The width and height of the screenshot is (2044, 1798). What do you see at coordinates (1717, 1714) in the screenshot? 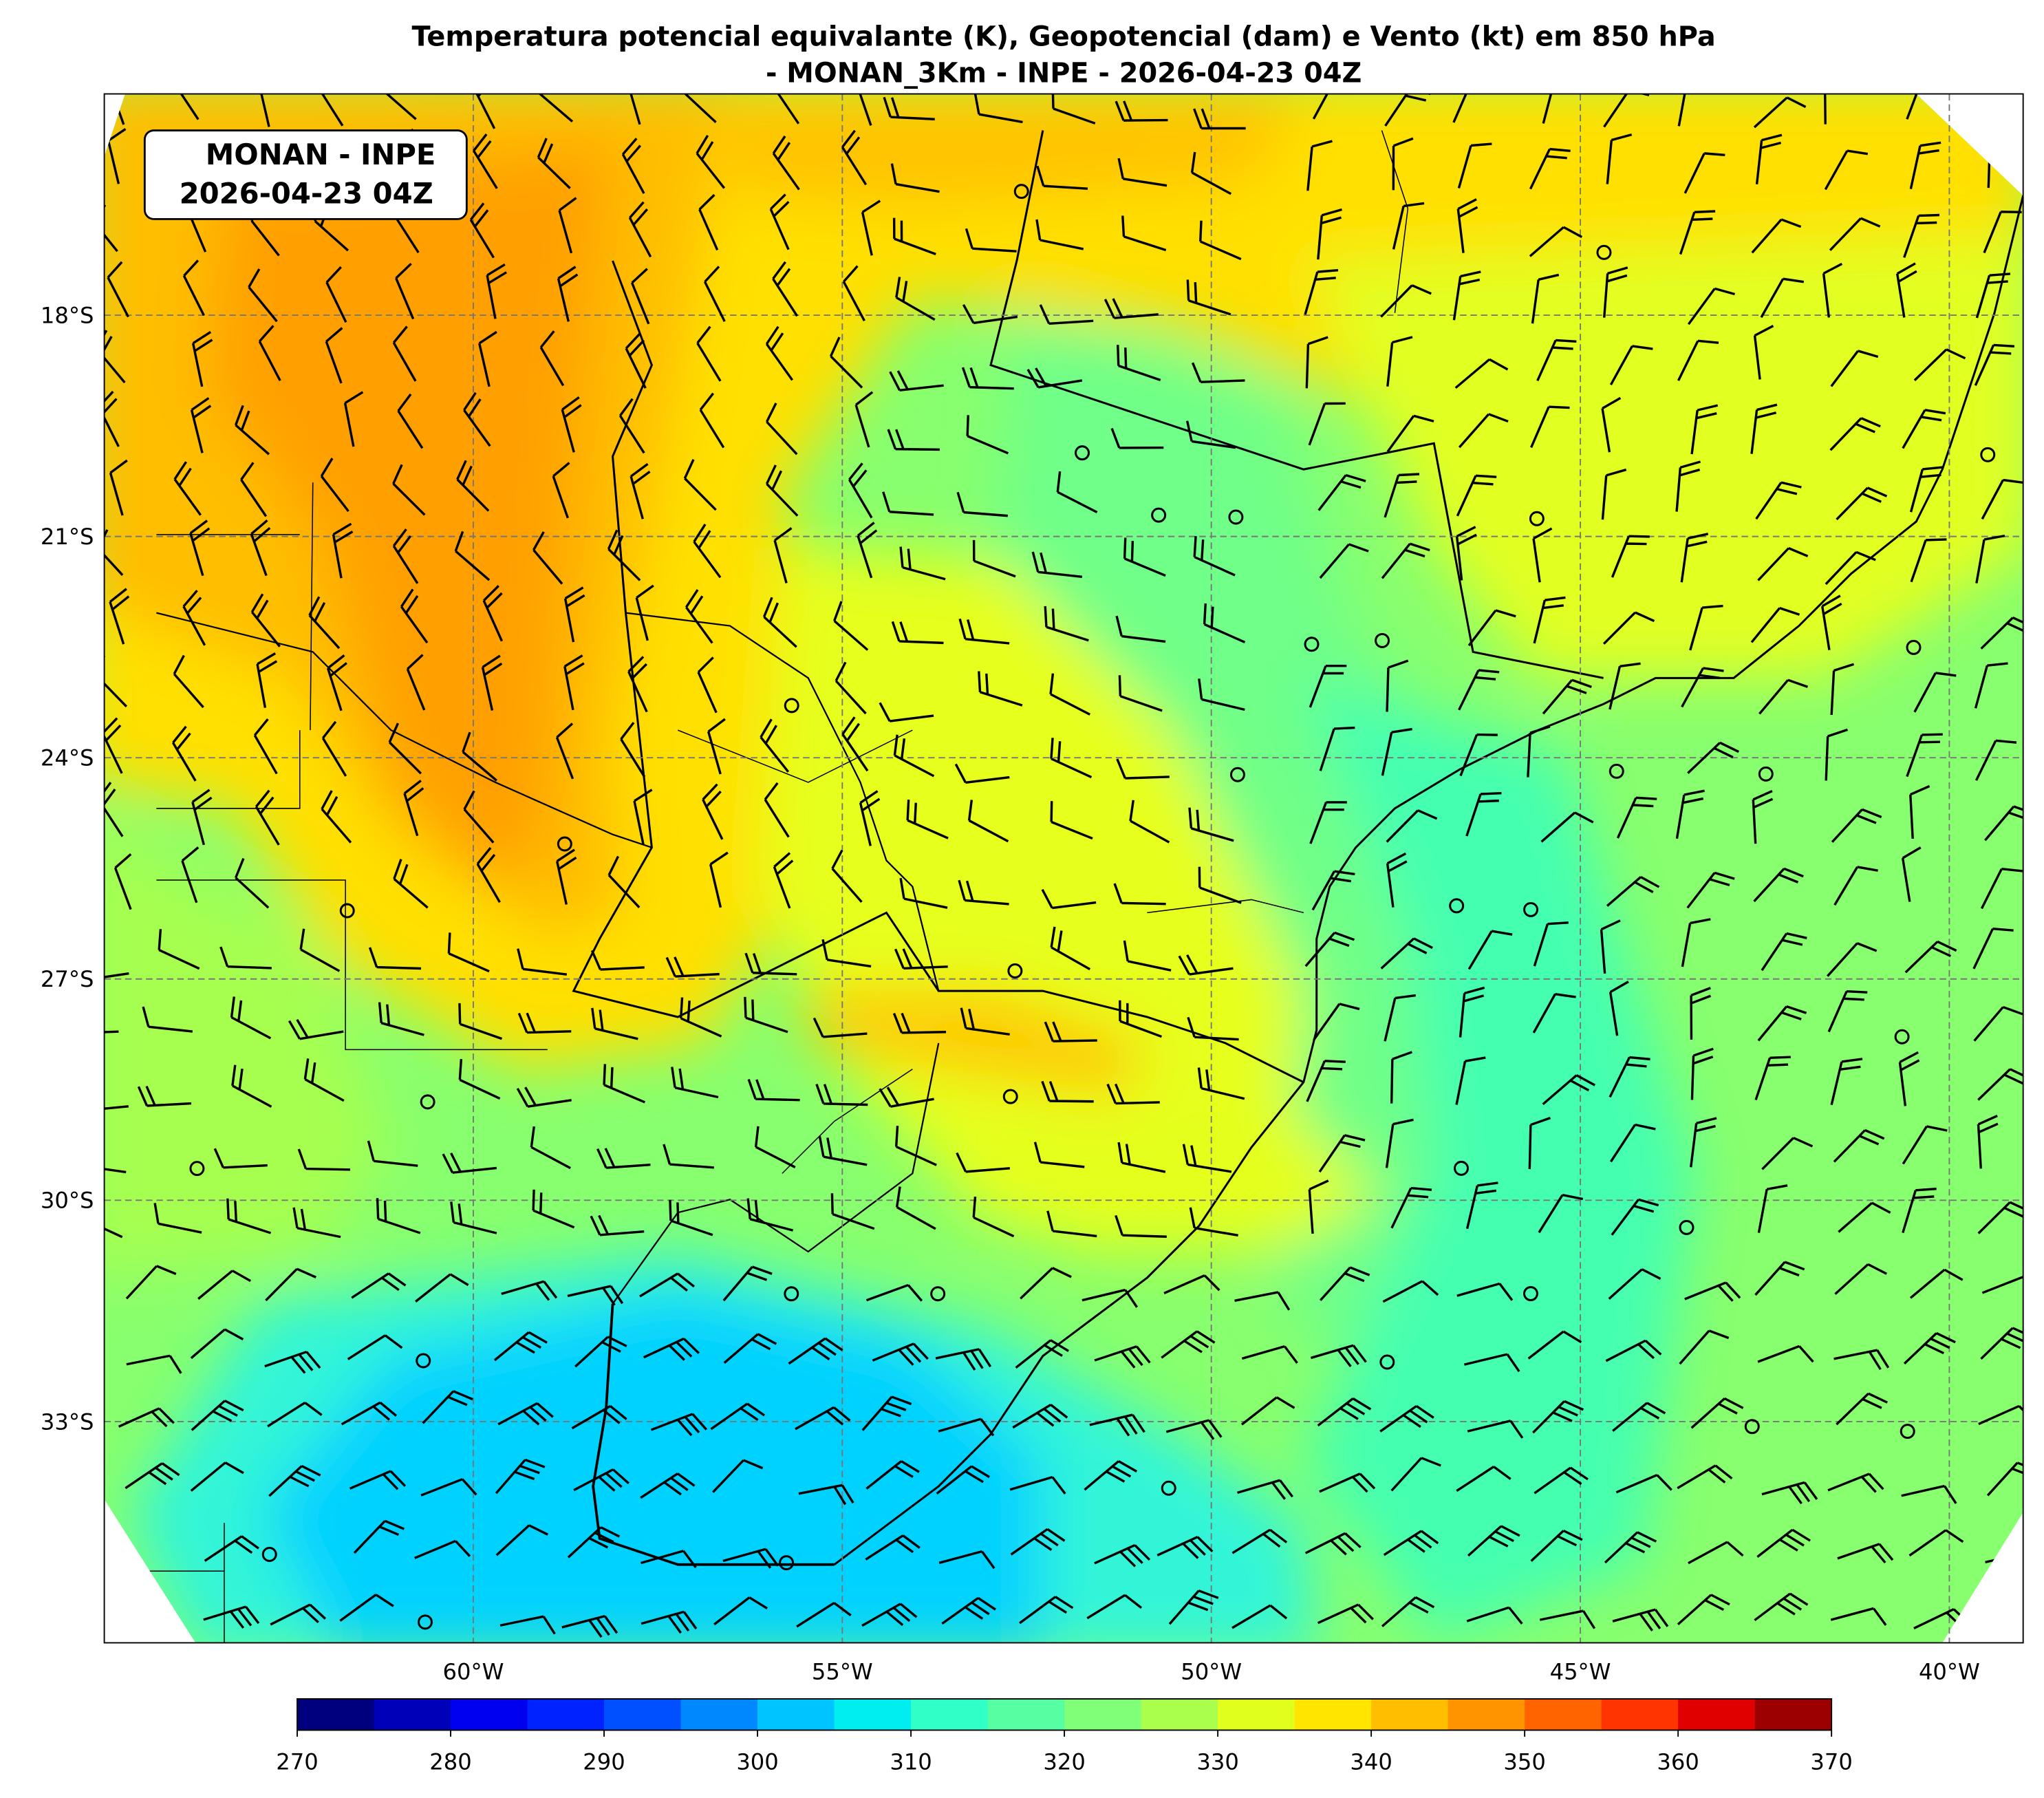
I see `colorbar-bin` at bounding box center [1717, 1714].